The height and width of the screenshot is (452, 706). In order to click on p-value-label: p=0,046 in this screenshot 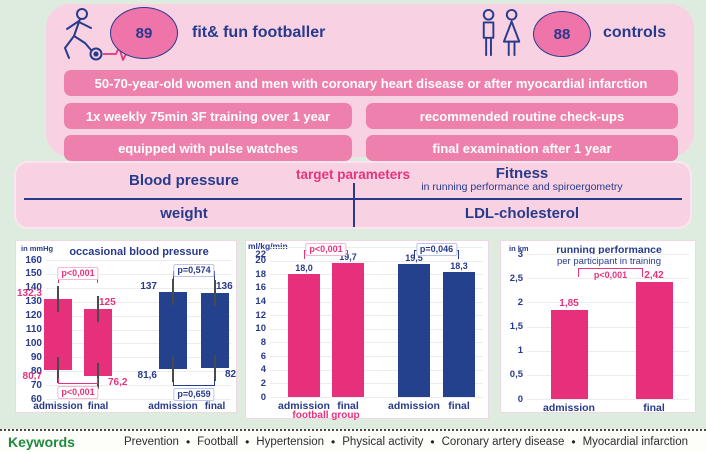, I will do `click(436, 249)`.